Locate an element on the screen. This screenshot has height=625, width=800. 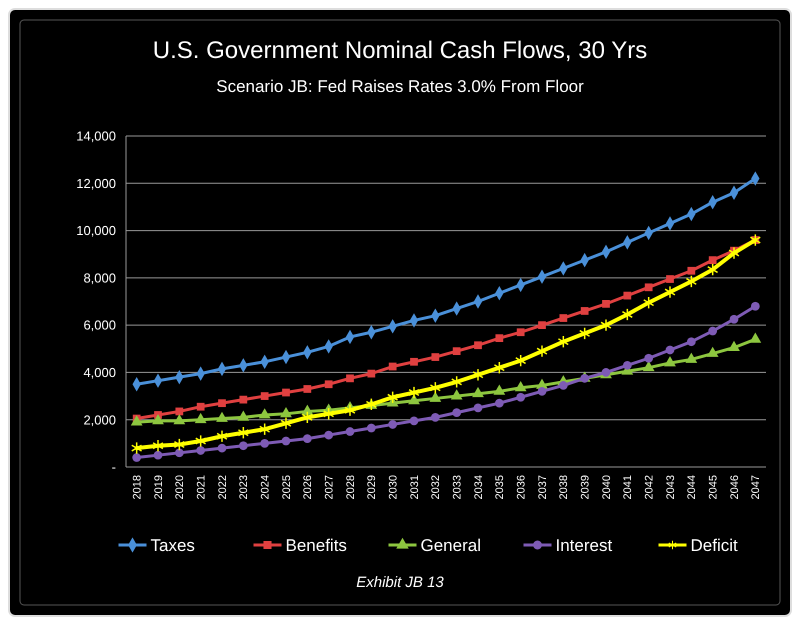
x-tick-label: 2043 is located at coordinates (670, 487).